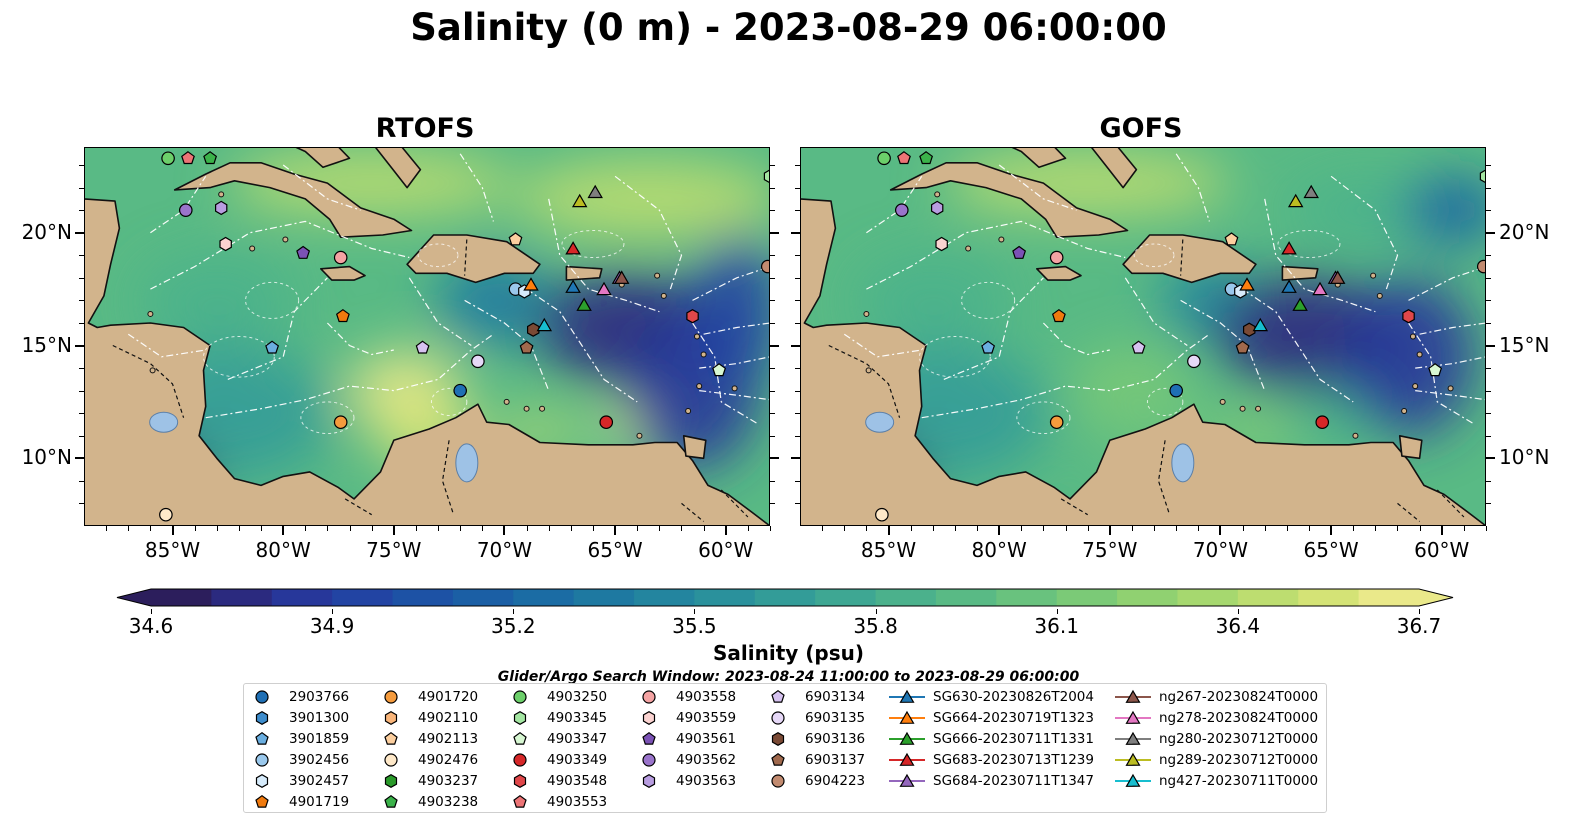 The width and height of the screenshot is (1577, 829). What do you see at coordinates (1524, 344) in the screenshot?
I see `lat-tick-label: 15°N` at bounding box center [1524, 344].